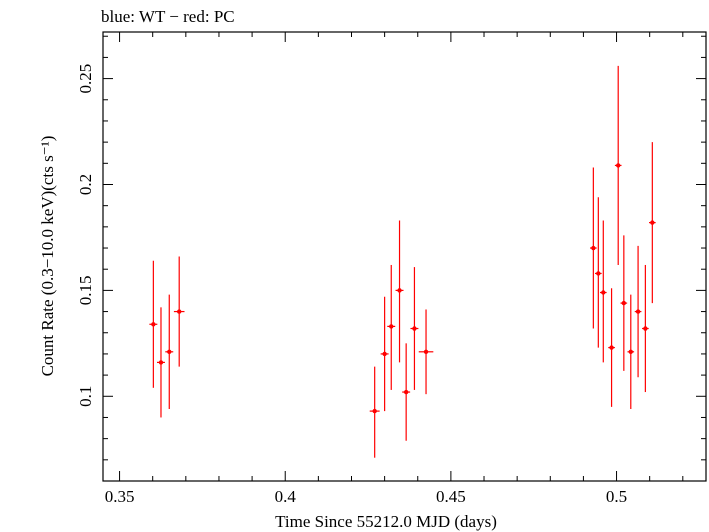 The width and height of the screenshot is (709, 532). I want to click on x-axis-label: Time Since 55212.0 MJD (days), so click(386, 521).